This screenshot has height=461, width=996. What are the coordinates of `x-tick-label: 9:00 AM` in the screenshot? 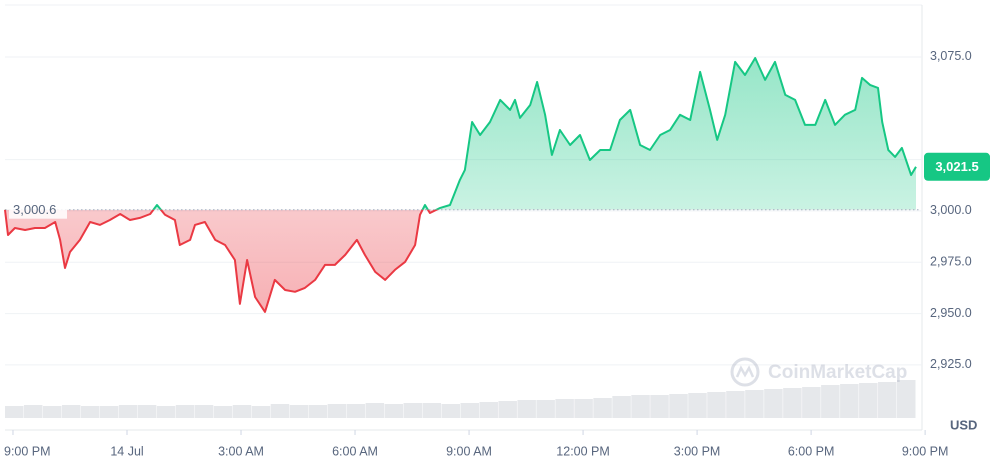 It's located at (469, 451).